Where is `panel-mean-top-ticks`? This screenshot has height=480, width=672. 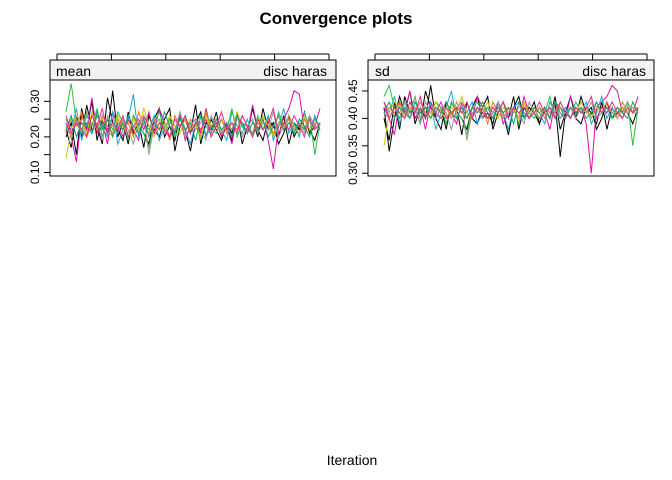 panel-mean-top-ticks is located at coordinates (193, 56).